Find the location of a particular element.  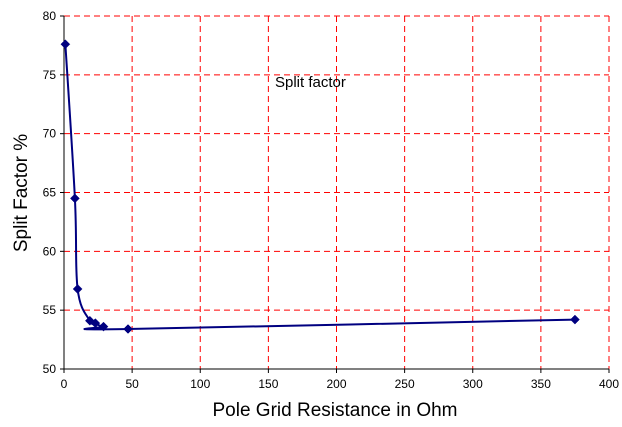

y-tick-label: 80 is located at coordinates (50, 16).